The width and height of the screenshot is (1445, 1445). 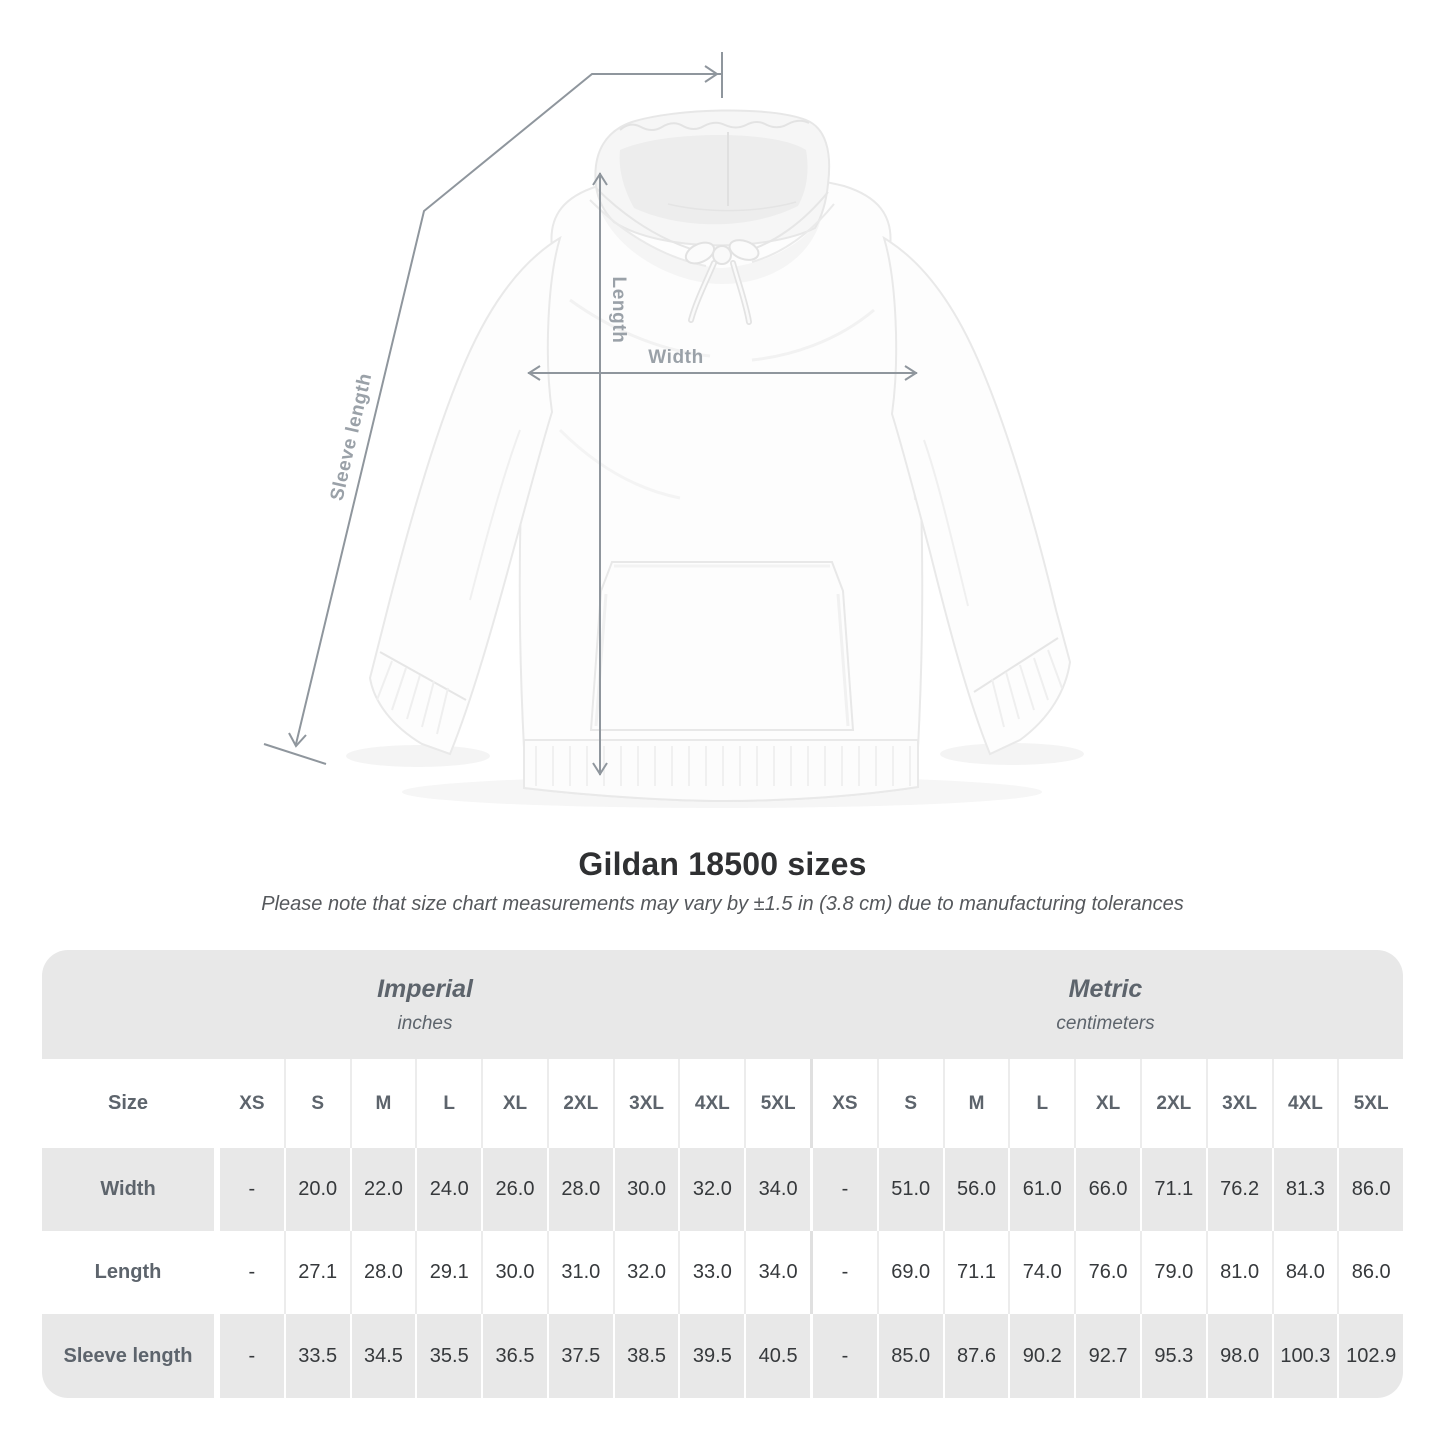 What do you see at coordinates (975, 1356) in the screenshot?
I see `value-cell-metric: 87.6` at bounding box center [975, 1356].